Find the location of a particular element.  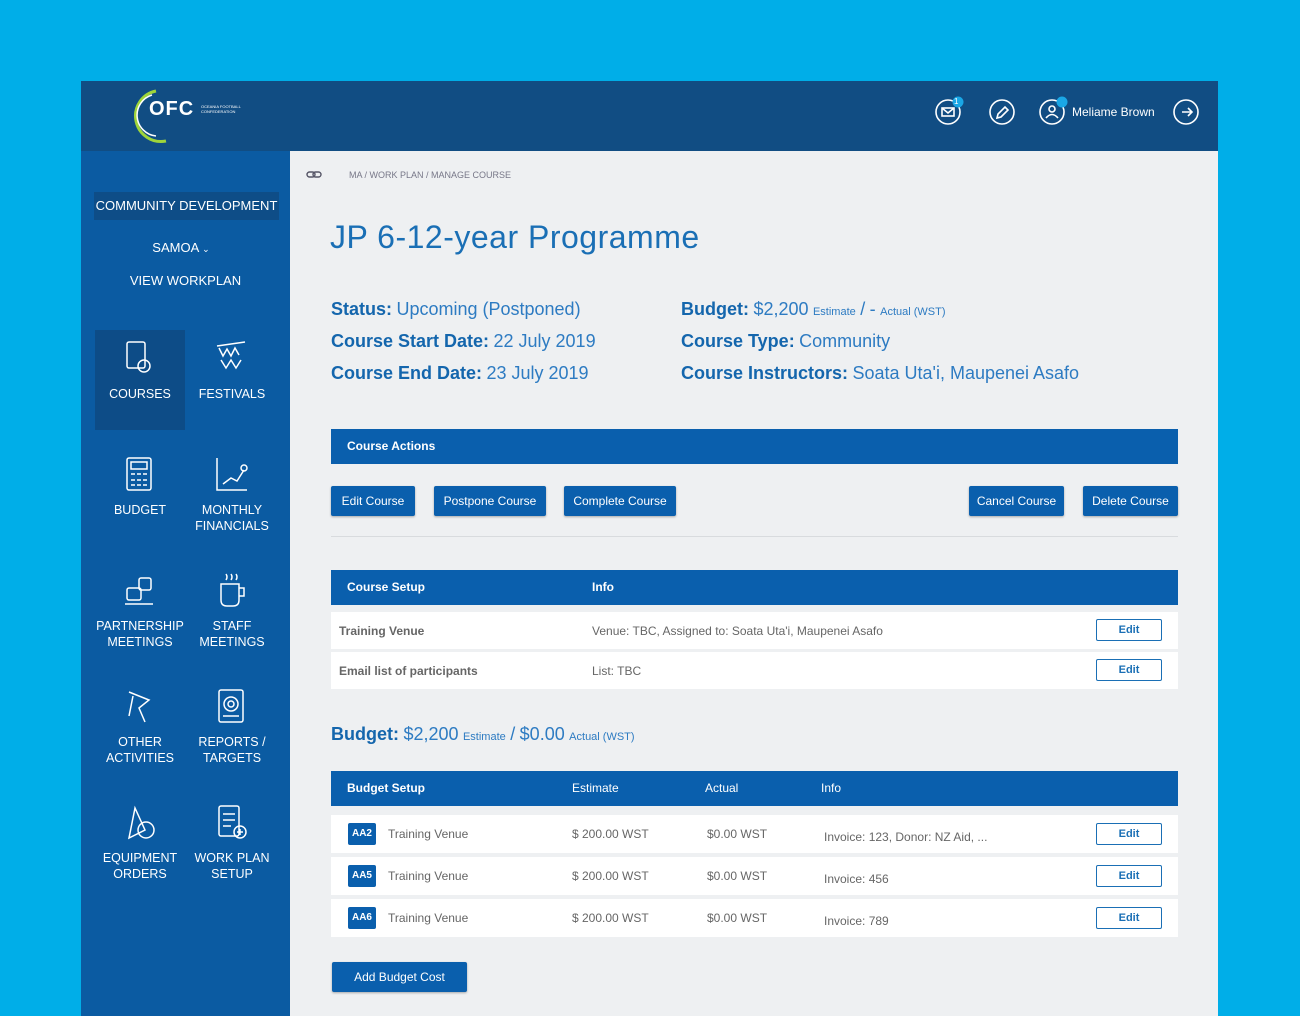

notification-badge: 1 is located at coordinates (956, 101).